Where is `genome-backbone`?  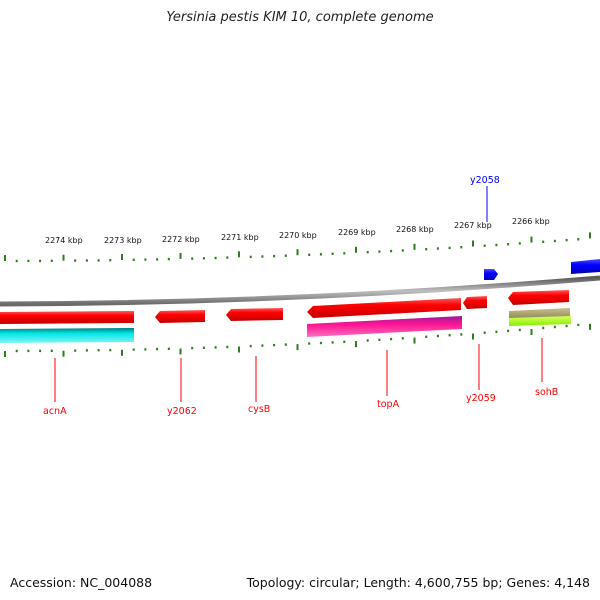 genome-backbone is located at coordinates (300, 291).